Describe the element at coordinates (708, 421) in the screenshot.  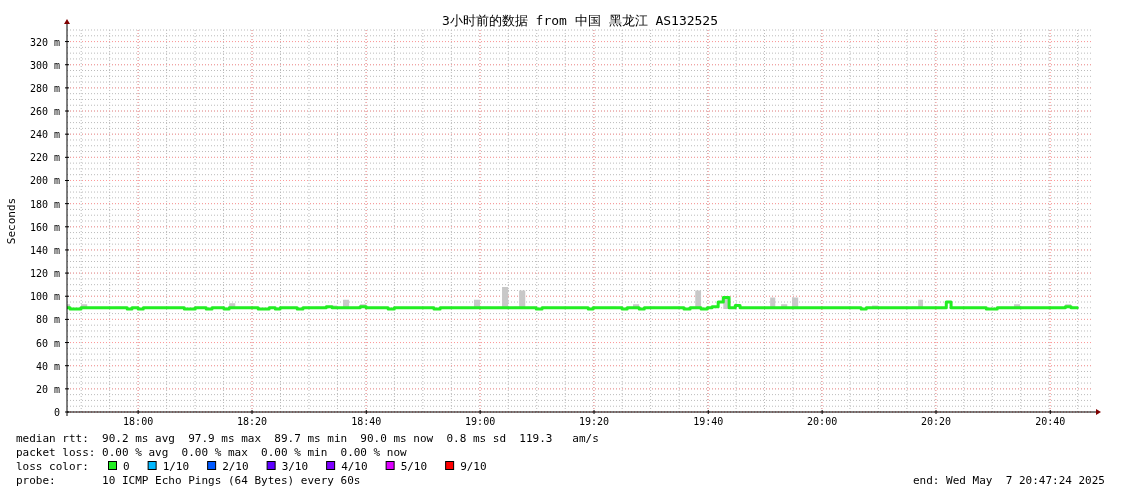
I see `x-tick-label: 19:40` at that location.